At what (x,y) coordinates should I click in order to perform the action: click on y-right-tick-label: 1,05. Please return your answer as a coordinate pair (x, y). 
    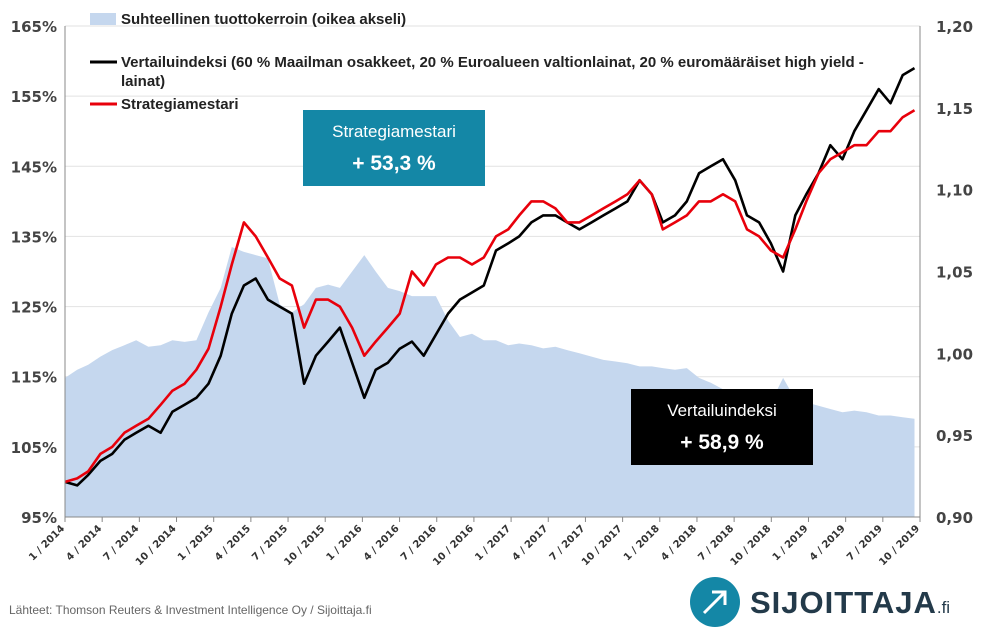
    Looking at the image, I should click on (954, 273).